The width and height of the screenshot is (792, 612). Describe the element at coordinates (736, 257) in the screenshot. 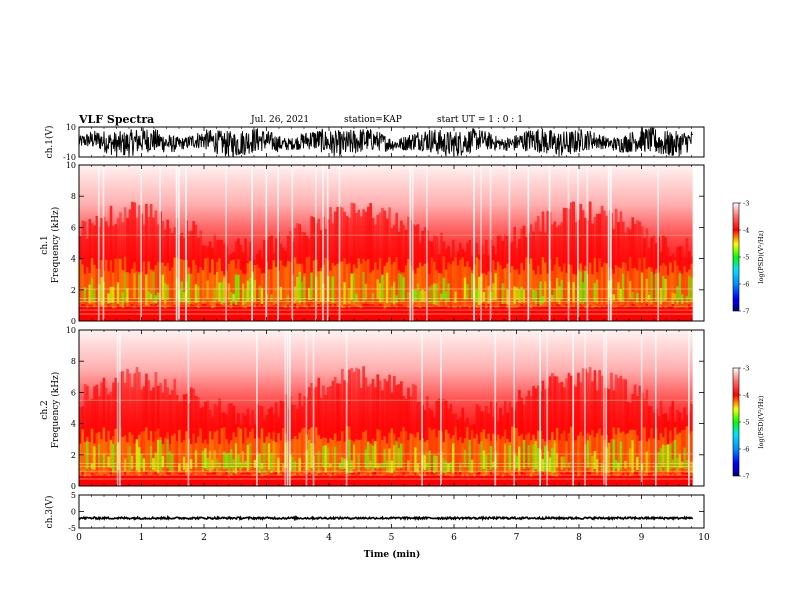

I see `colorbar-gradient` at that location.